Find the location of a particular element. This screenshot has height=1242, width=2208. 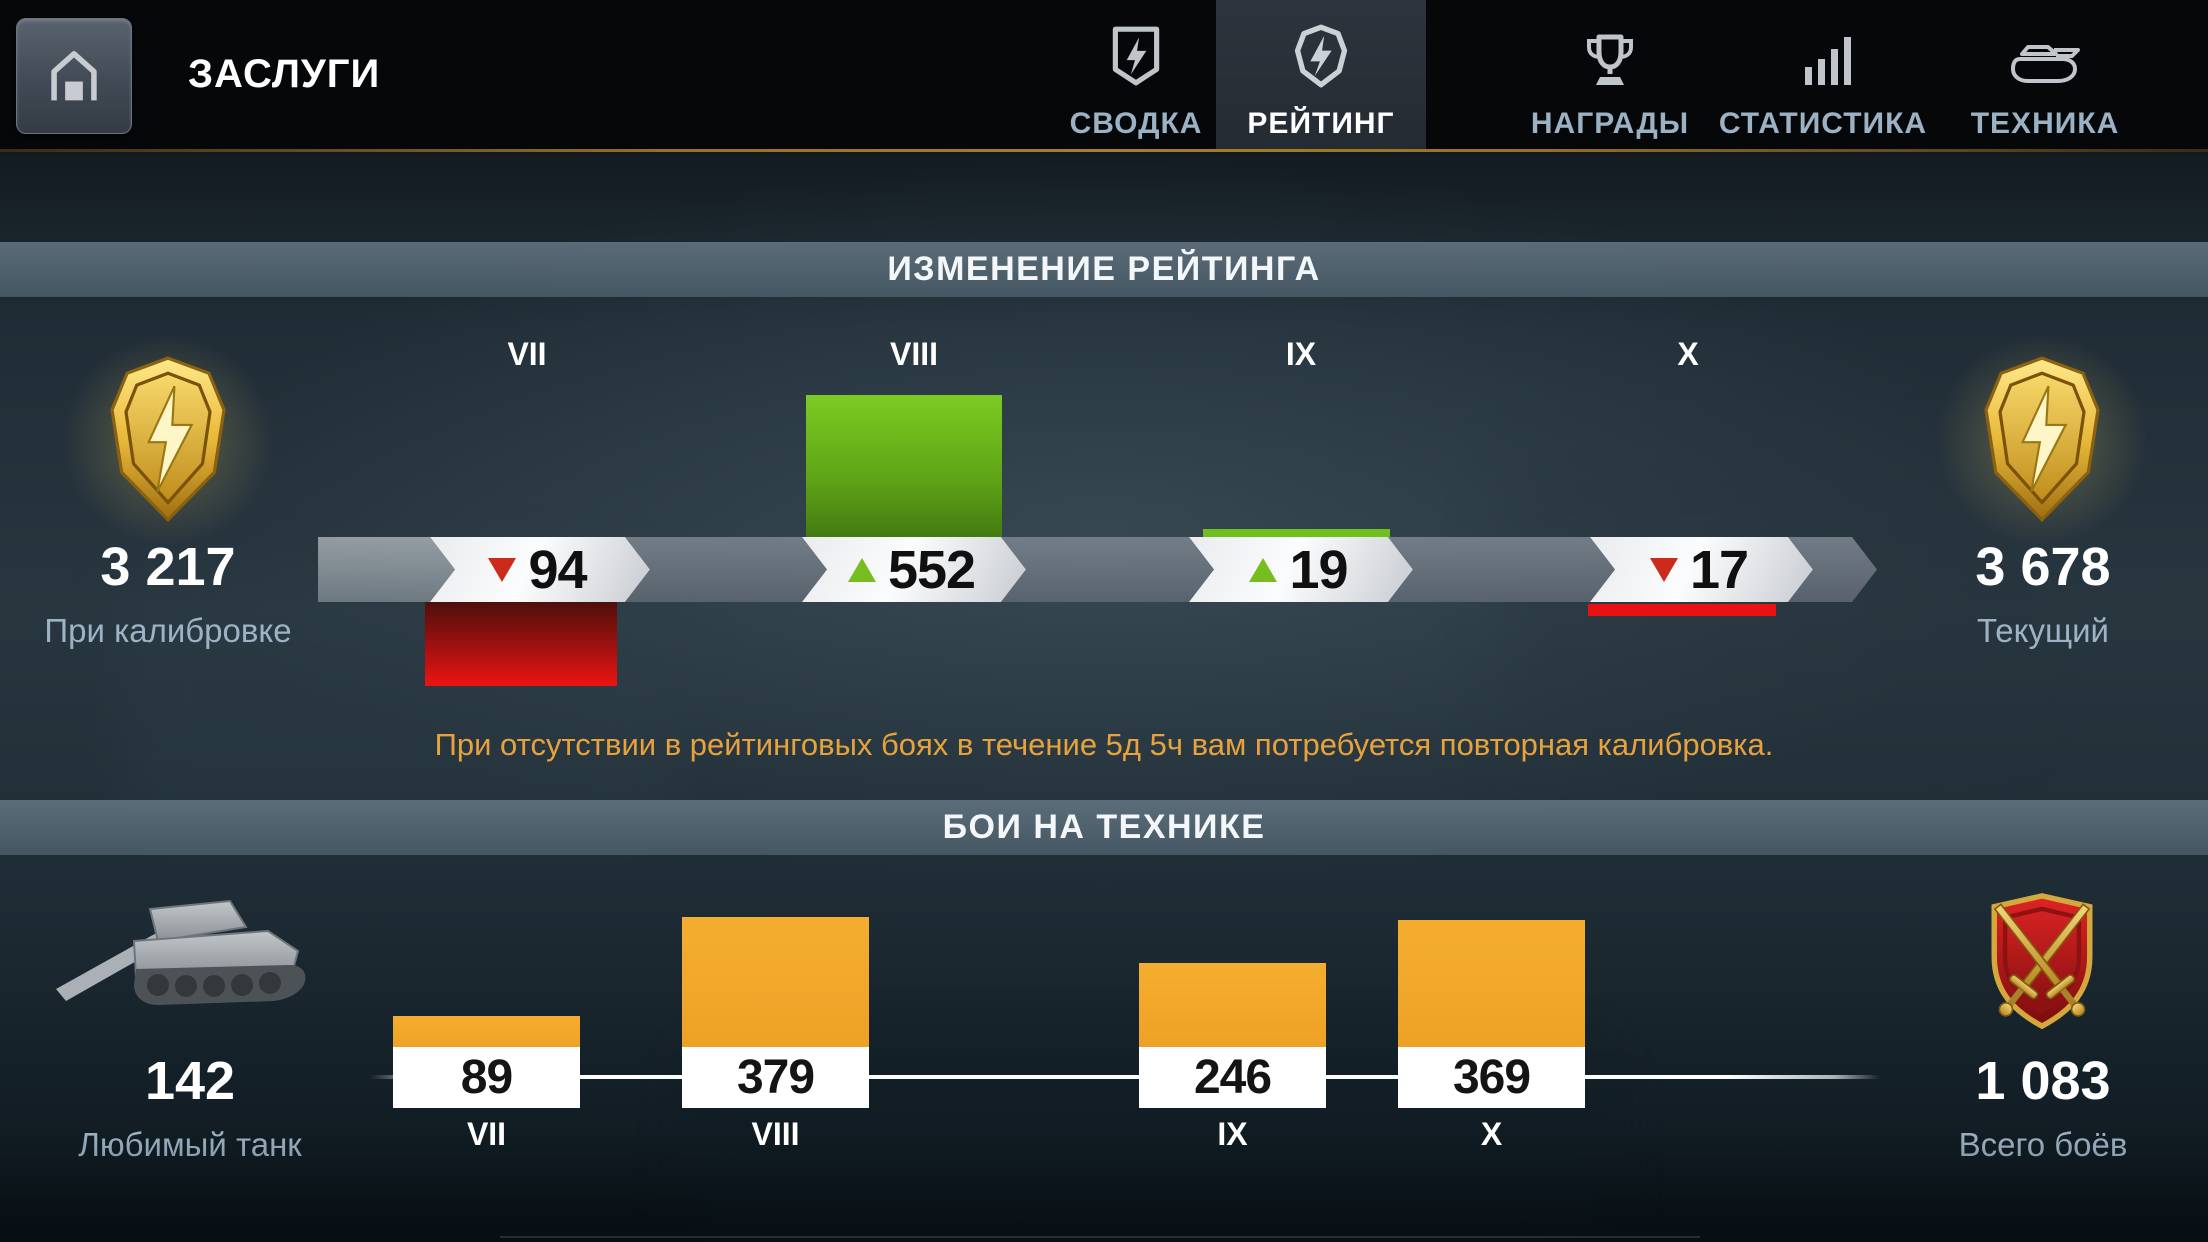

battles-tier-label-vii: VII is located at coordinates (486, 1134).